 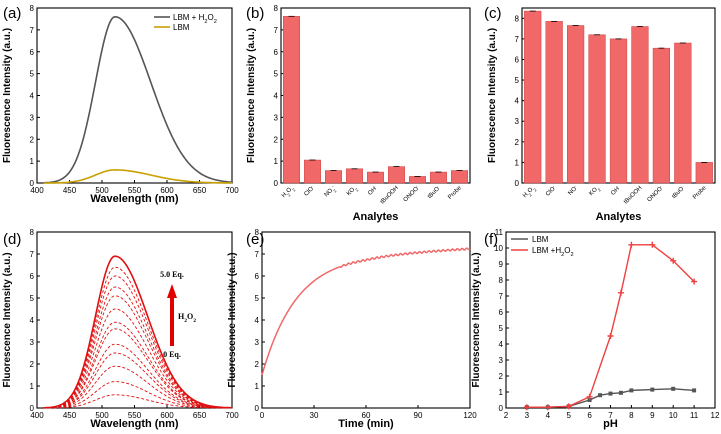 I want to click on legend-label-part: LBM, so click(x=181, y=27).